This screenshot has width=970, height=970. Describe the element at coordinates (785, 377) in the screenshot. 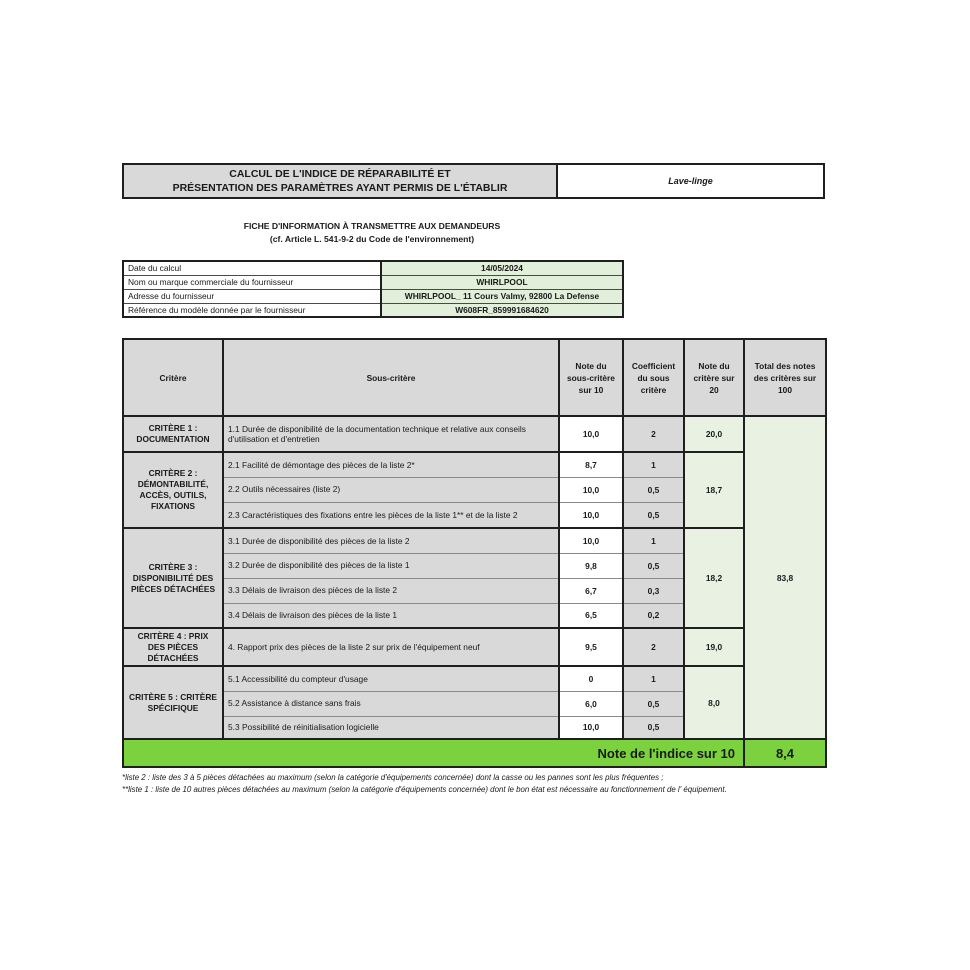

I see `header-total: Total des notes des critères sur 100` at that location.